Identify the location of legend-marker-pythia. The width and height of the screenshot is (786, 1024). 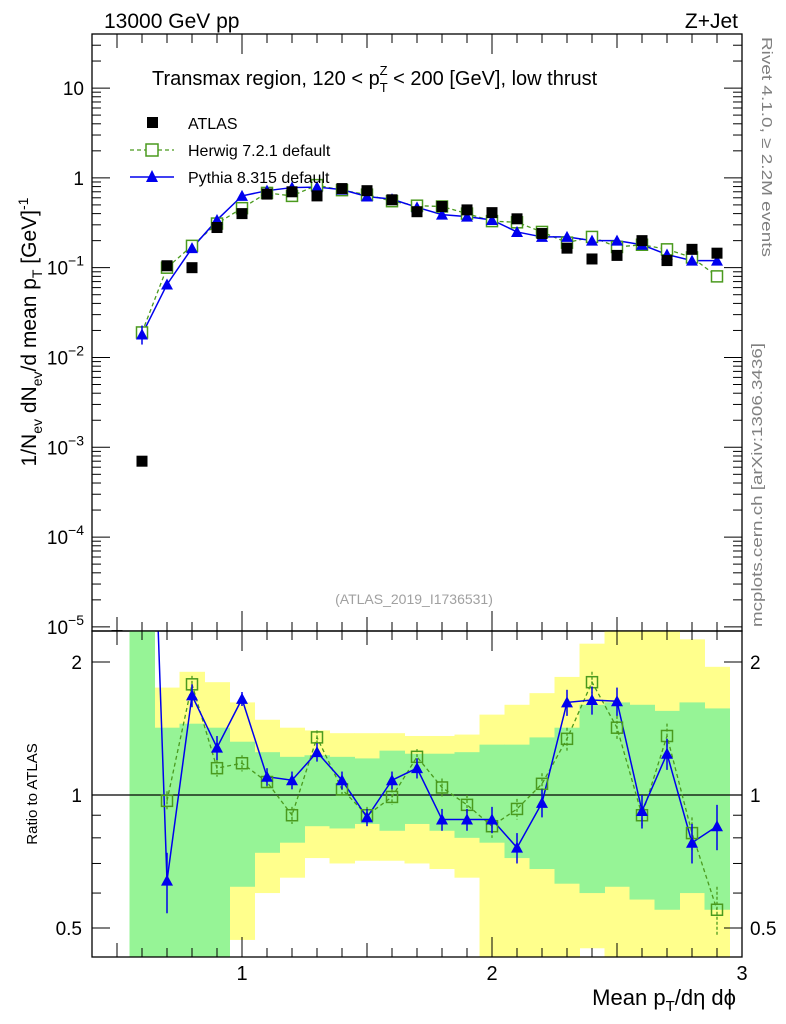
(152, 176).